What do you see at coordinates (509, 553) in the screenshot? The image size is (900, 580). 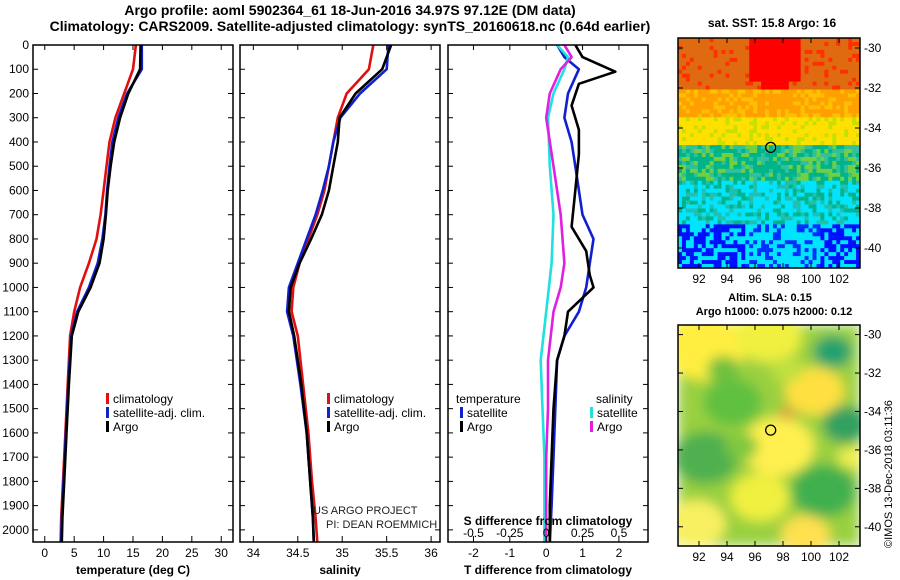 I see `x-tick-label: -1` at bounding box center [509, 553].